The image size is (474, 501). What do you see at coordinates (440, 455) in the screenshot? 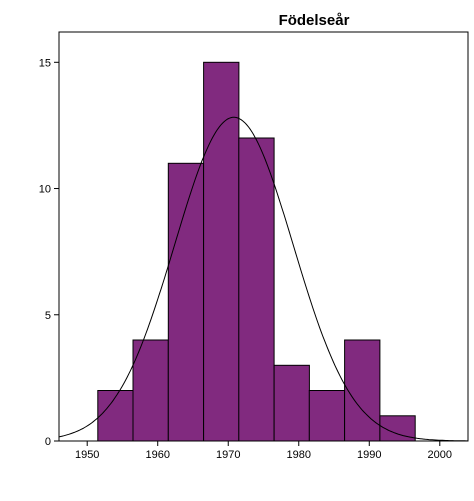
I see `x-tick-label-5: 2000` at bounding box center [440, 455].